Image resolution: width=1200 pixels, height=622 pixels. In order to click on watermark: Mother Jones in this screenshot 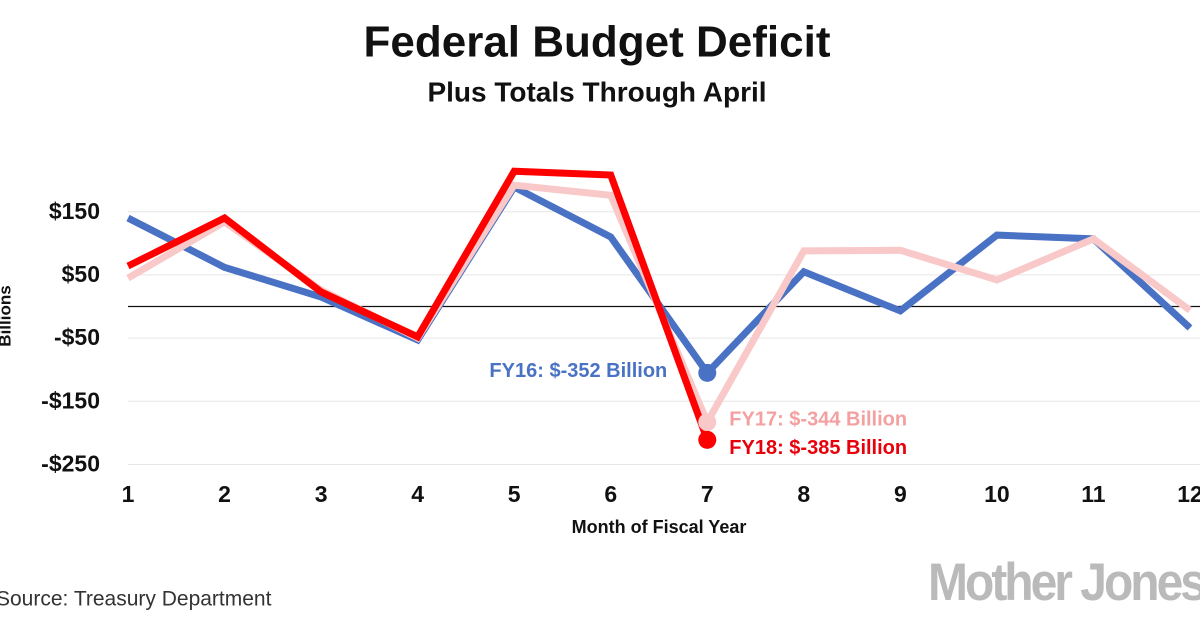, I will do `click(1064, 582)`.